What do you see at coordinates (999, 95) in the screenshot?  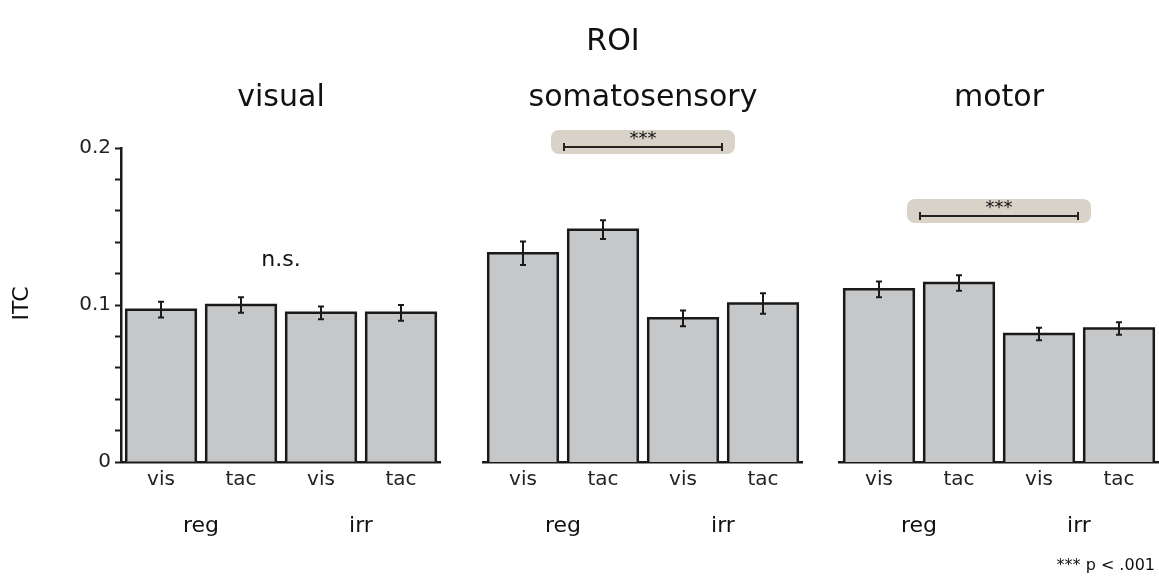 I see `chart-title: motor` at bounding box center [999, 95].